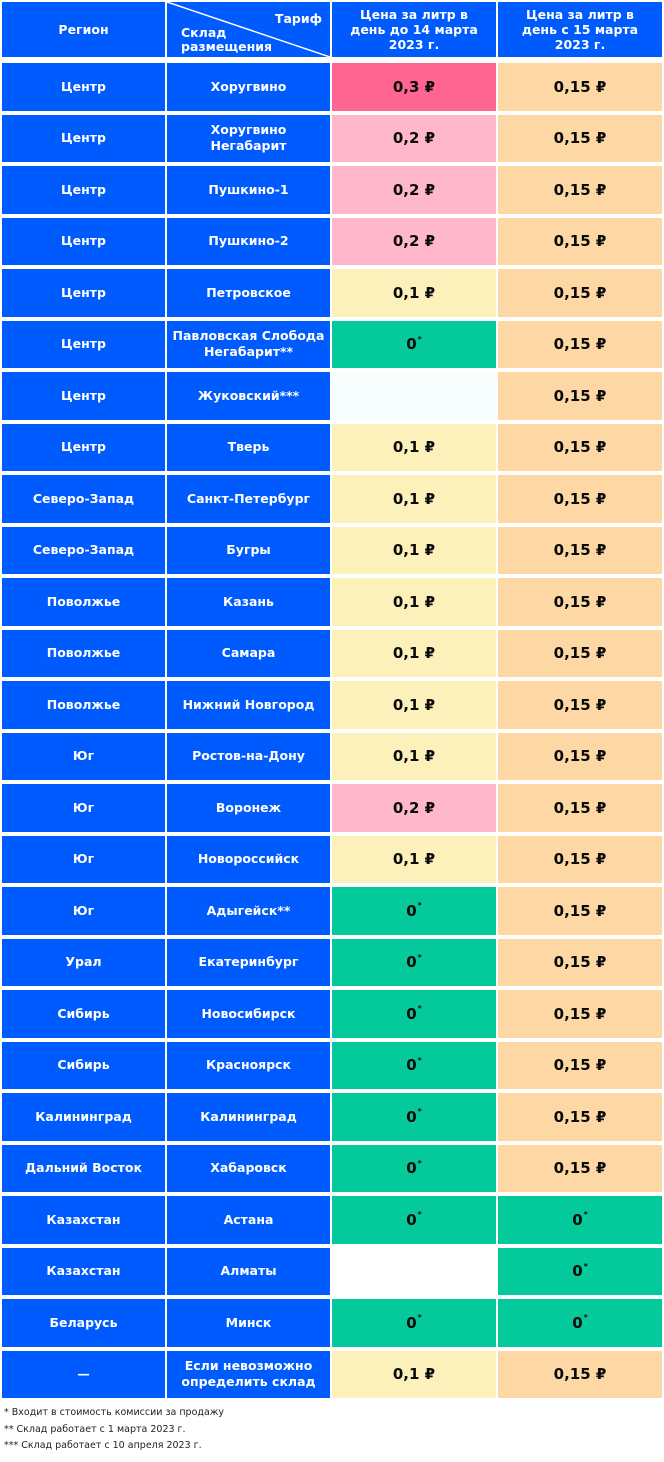  I want to click on region-cell-text: Дальний Восток, so click(83, 1168).